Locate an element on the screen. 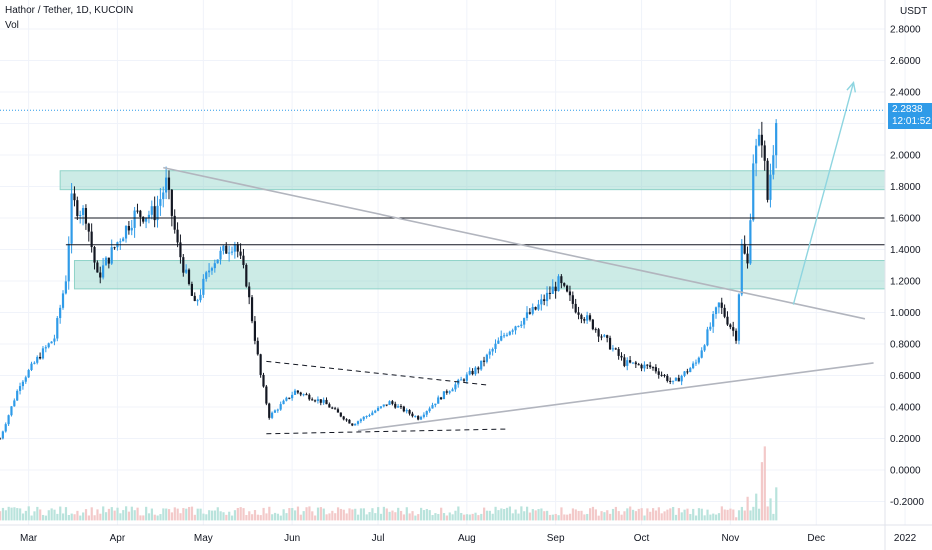 The width and height of the screenshot is (932, 550). last-price: 2.2838 is located at coordinates (907, 109).